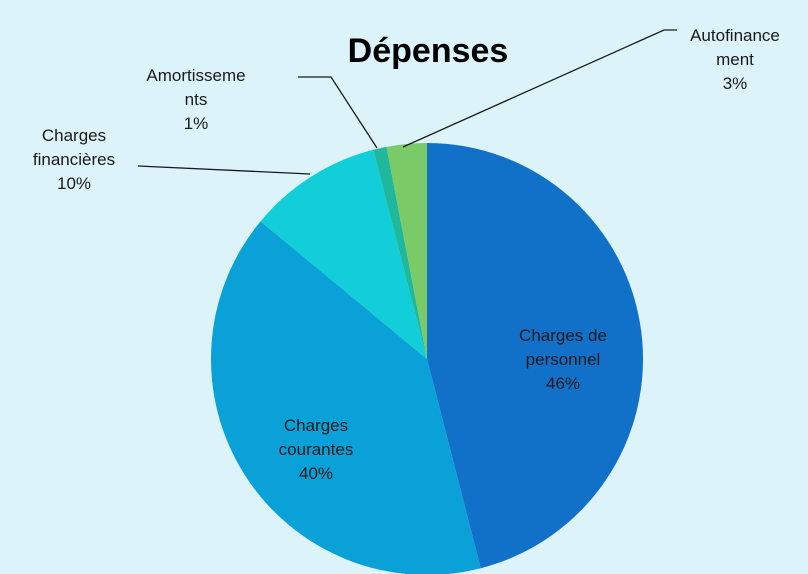 This screenshot has width=808, height=574. I want to click on data-label: Charges financières 10%, so click(74, 160).